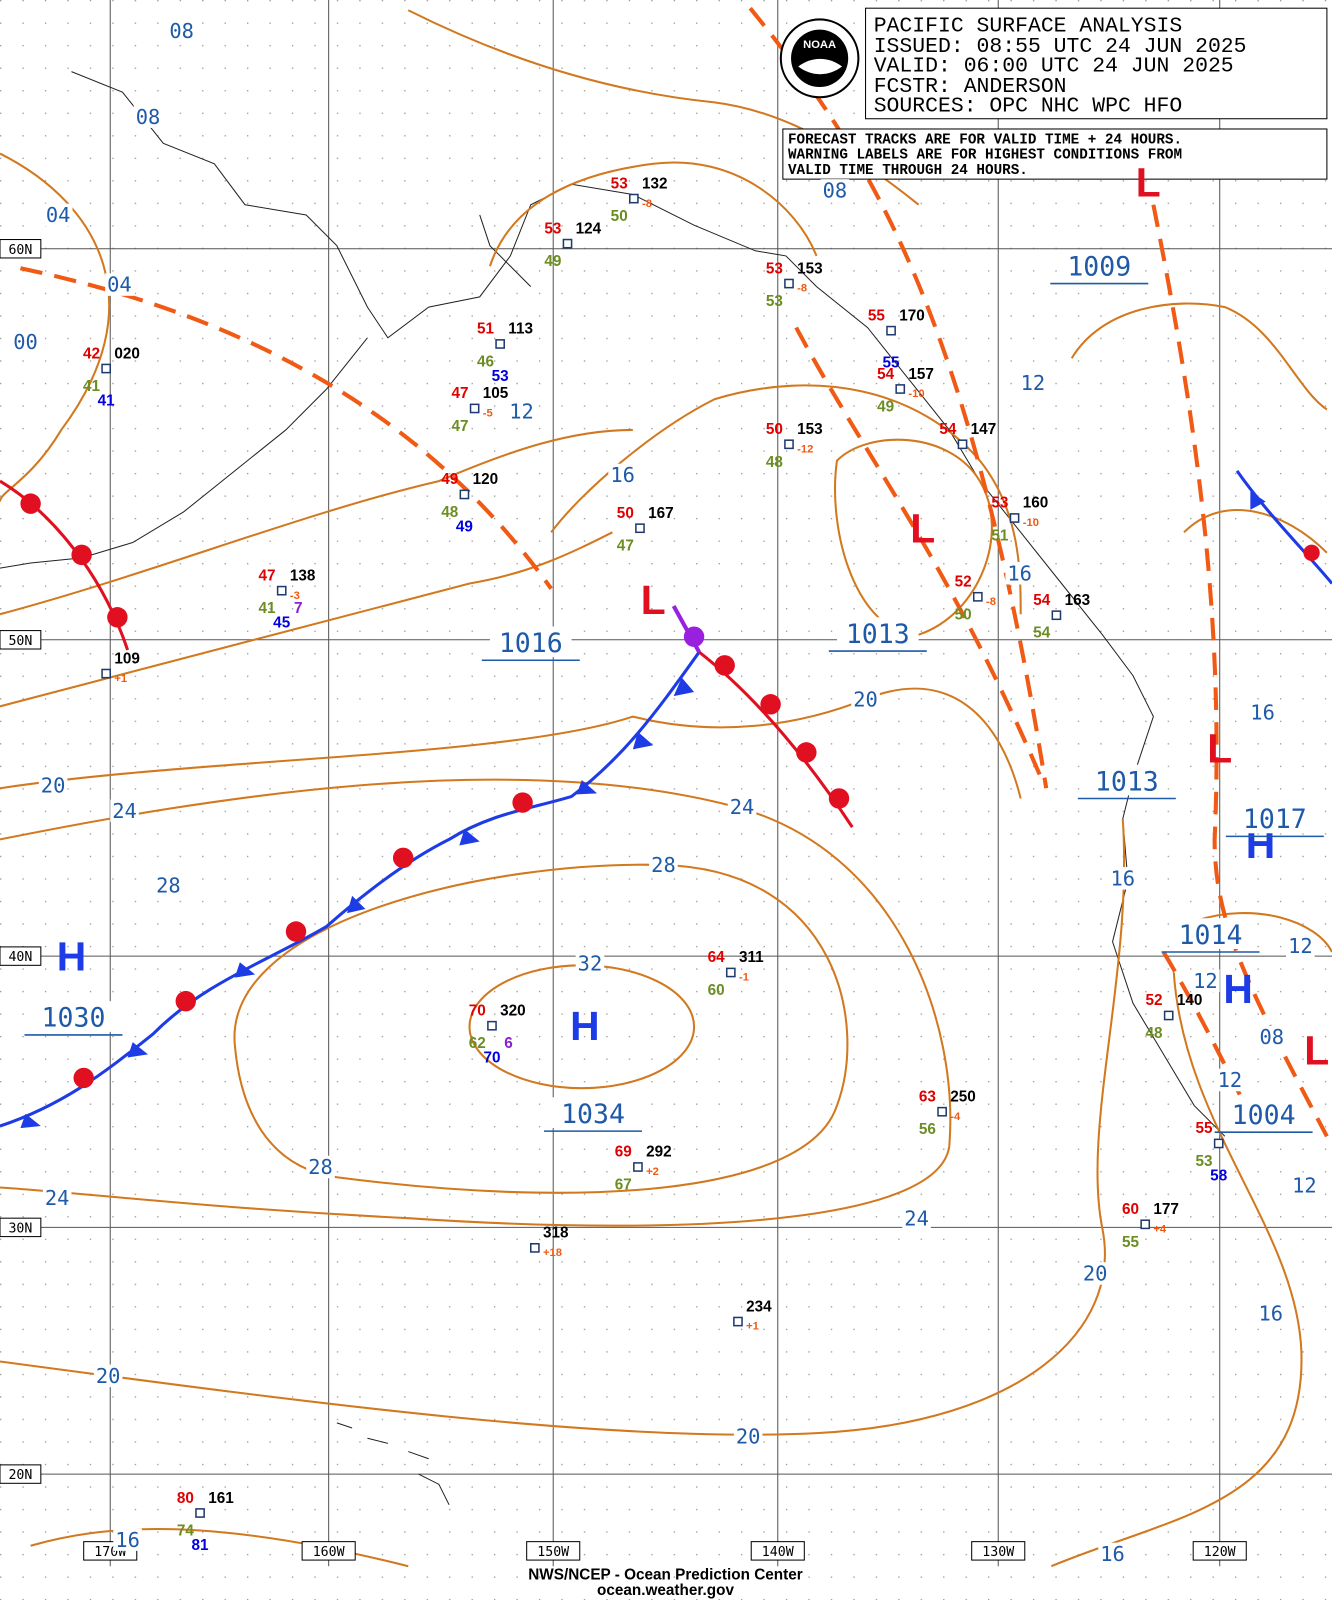 The width and height of the screenshot is (1332, 1600). What do you see at coordinates (999, 535) in the screenshot?
I see `station-dewpoint: 51` at bounding box center [999, 535].